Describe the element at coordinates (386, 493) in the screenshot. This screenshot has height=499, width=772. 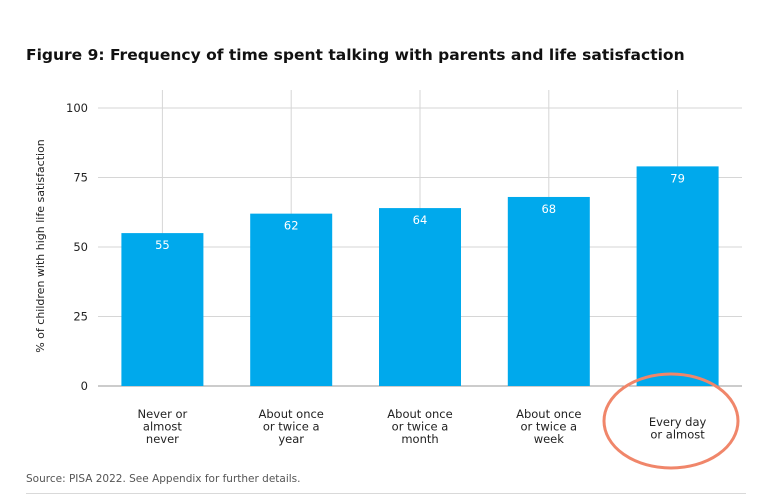
I see `bottom-divider` at that location.